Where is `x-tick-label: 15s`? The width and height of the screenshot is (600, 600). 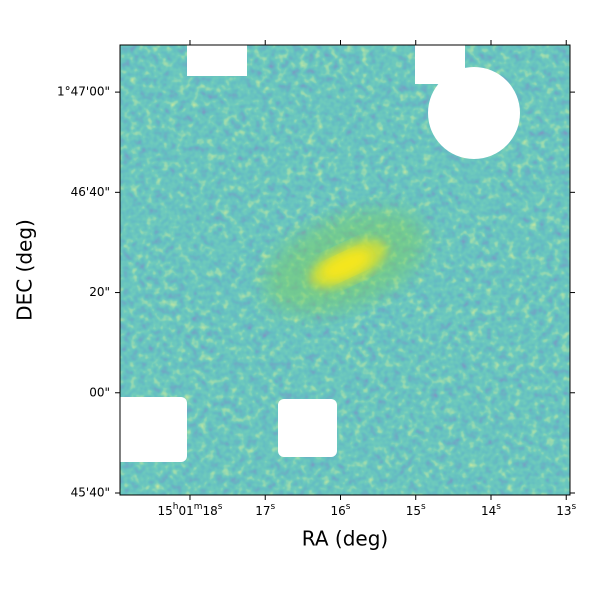 x-tick-label: 15s is located at coordinates (416, 510).